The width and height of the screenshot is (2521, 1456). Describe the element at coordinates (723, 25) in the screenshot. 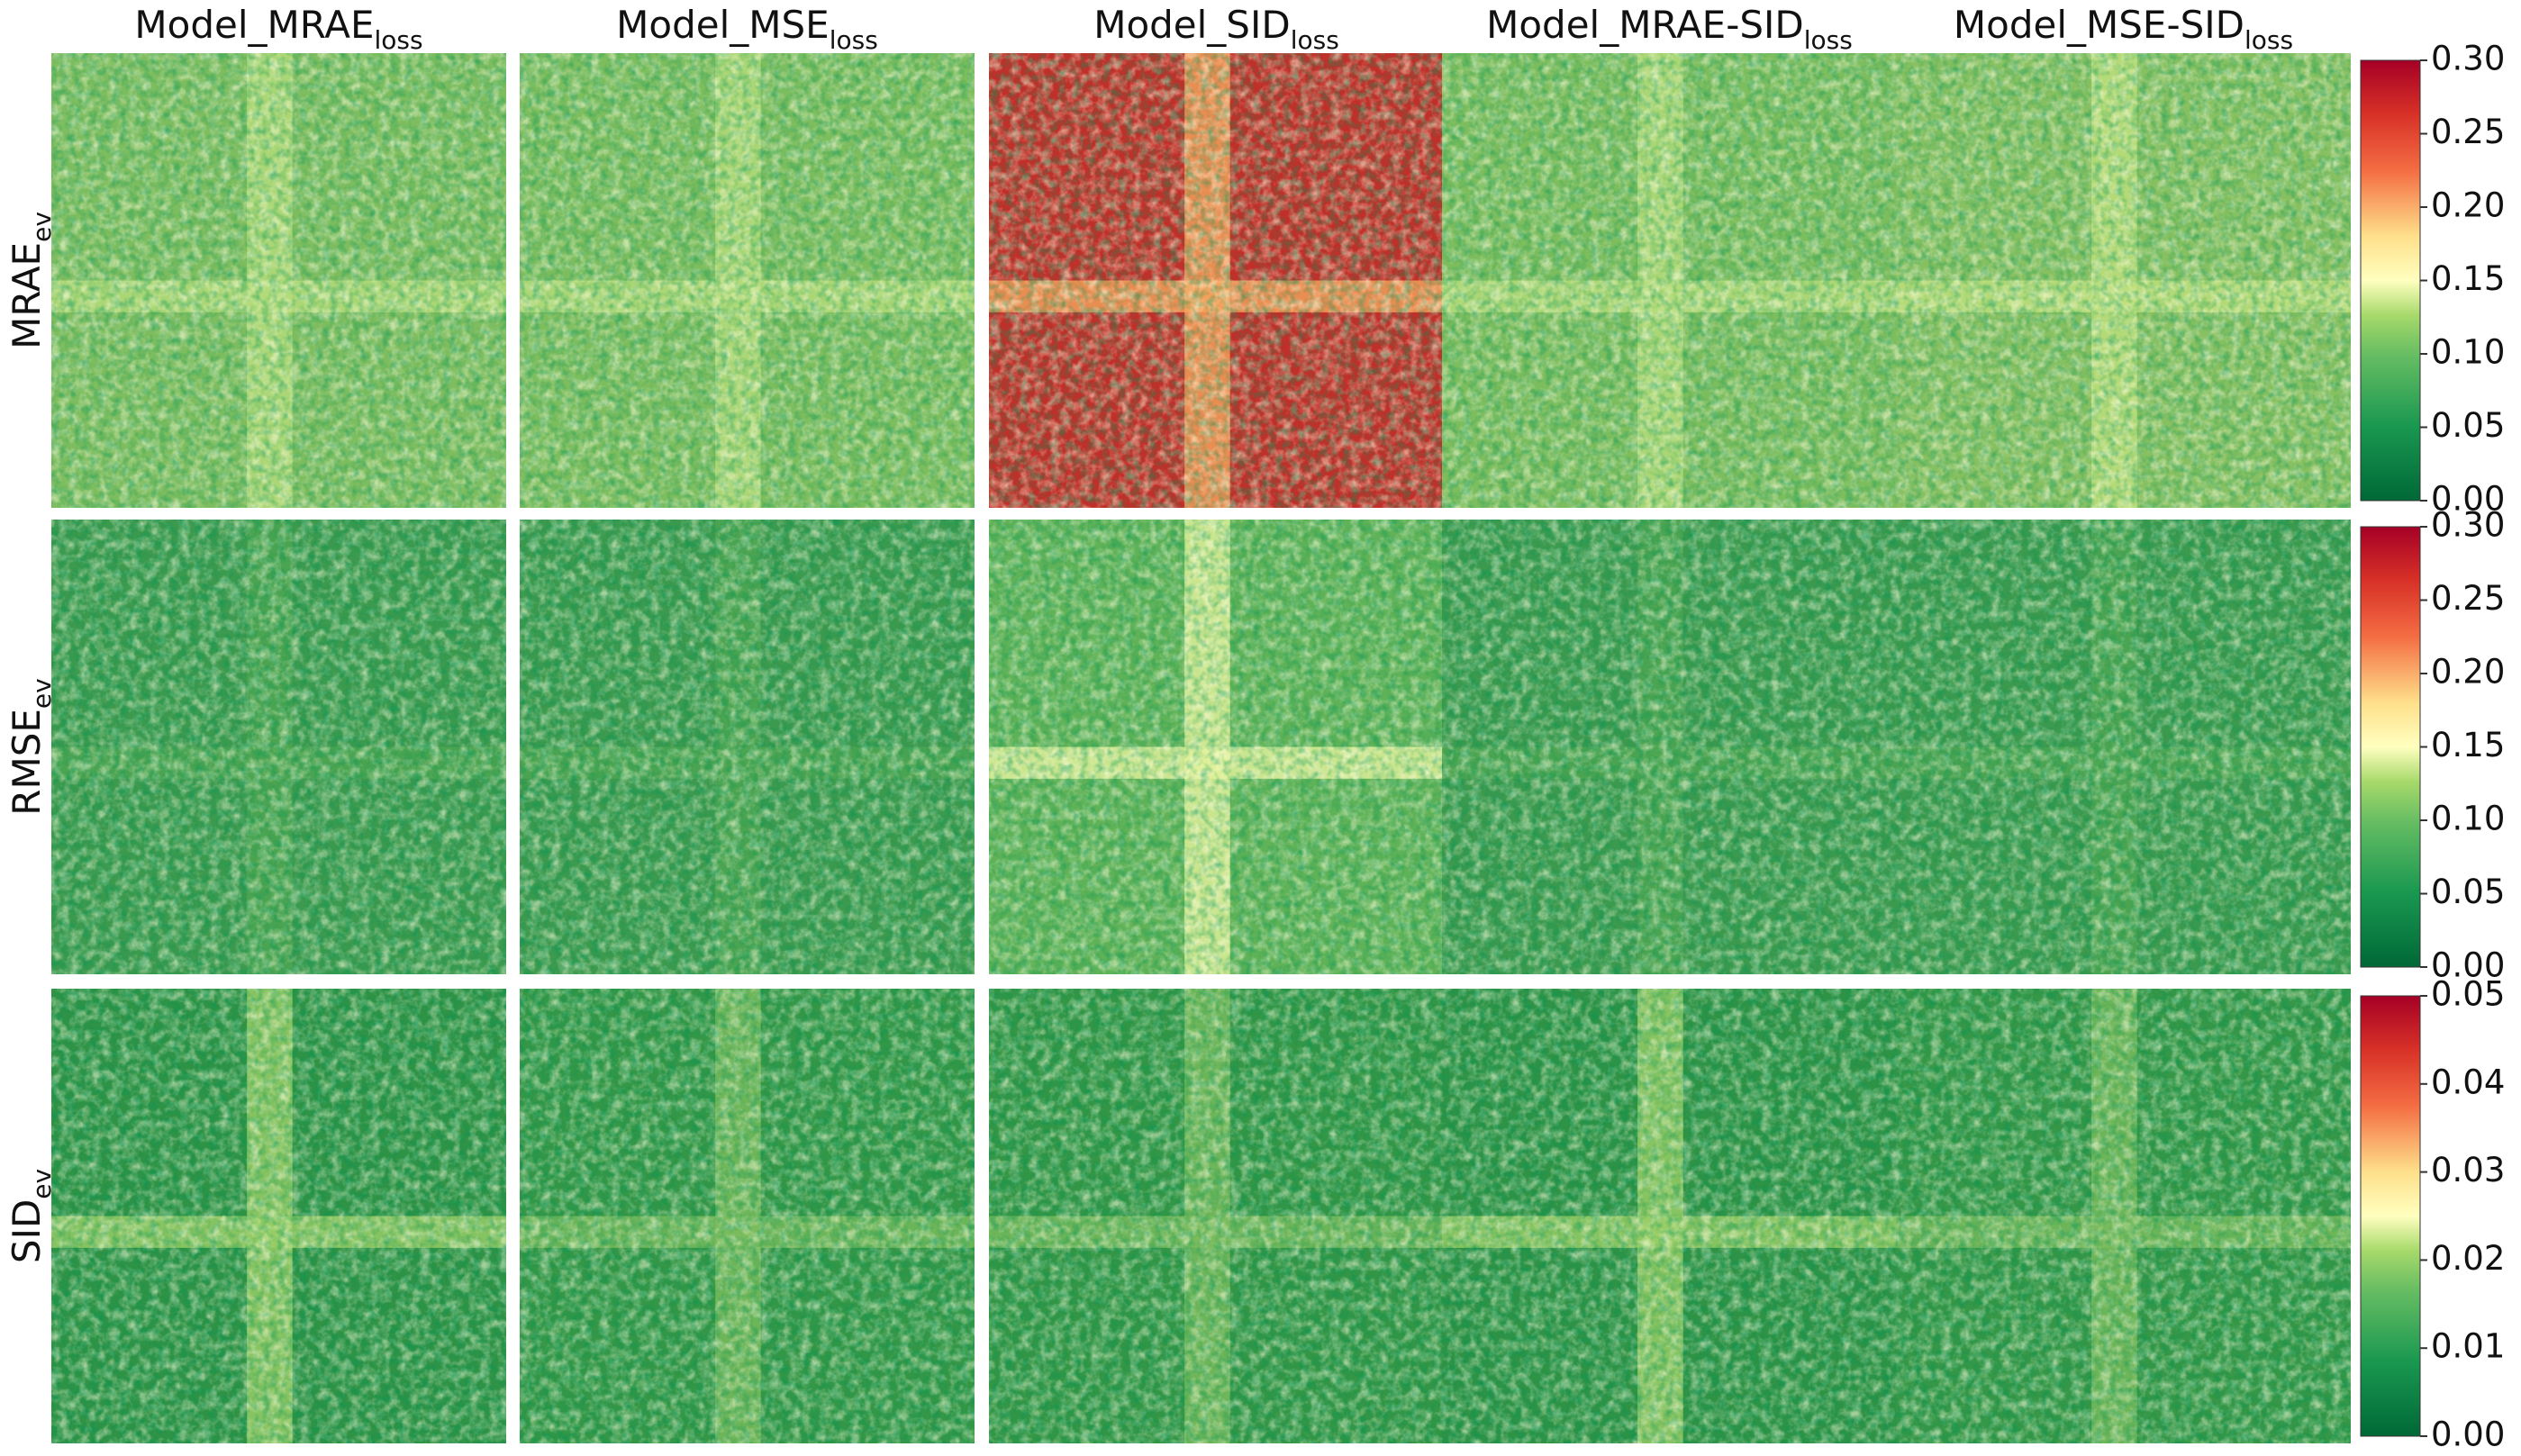

I see `column-title-main: Model_MSE` at that location.